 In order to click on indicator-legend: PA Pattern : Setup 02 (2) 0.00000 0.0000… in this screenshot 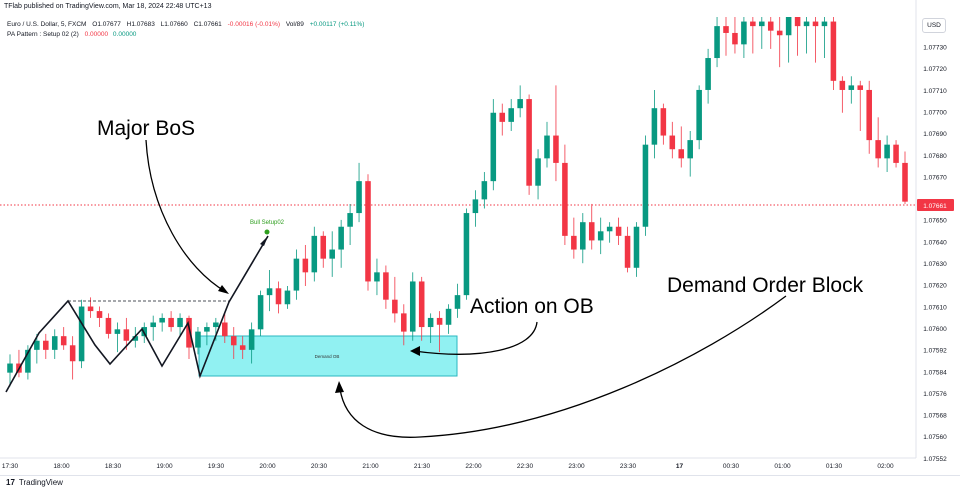, I will do `click(71, 34)`.